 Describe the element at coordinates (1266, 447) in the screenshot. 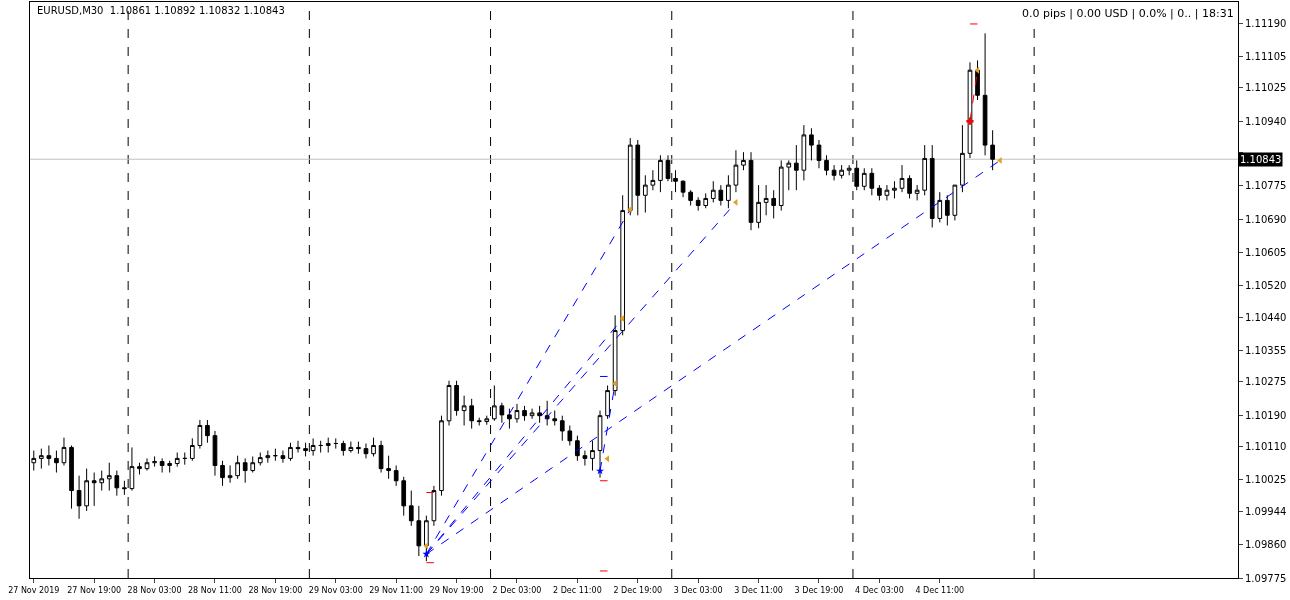

I see `y-tick-label: 1.10110` at that location.